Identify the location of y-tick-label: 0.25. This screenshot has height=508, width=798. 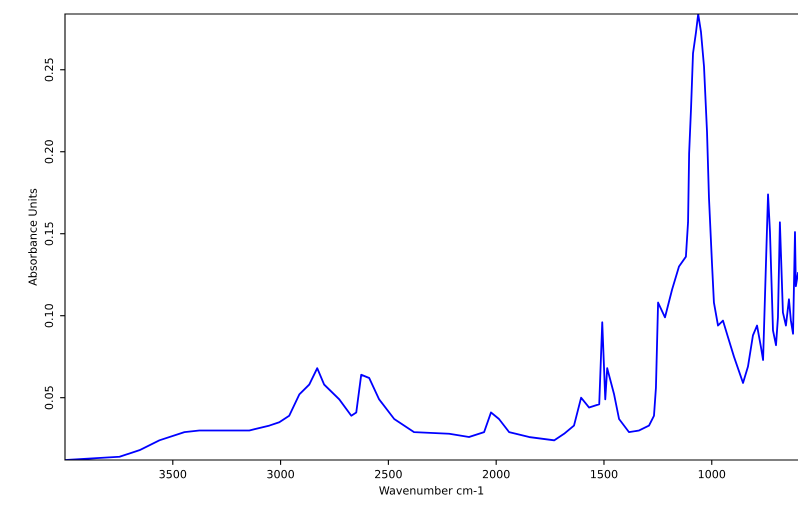
(49, 70).